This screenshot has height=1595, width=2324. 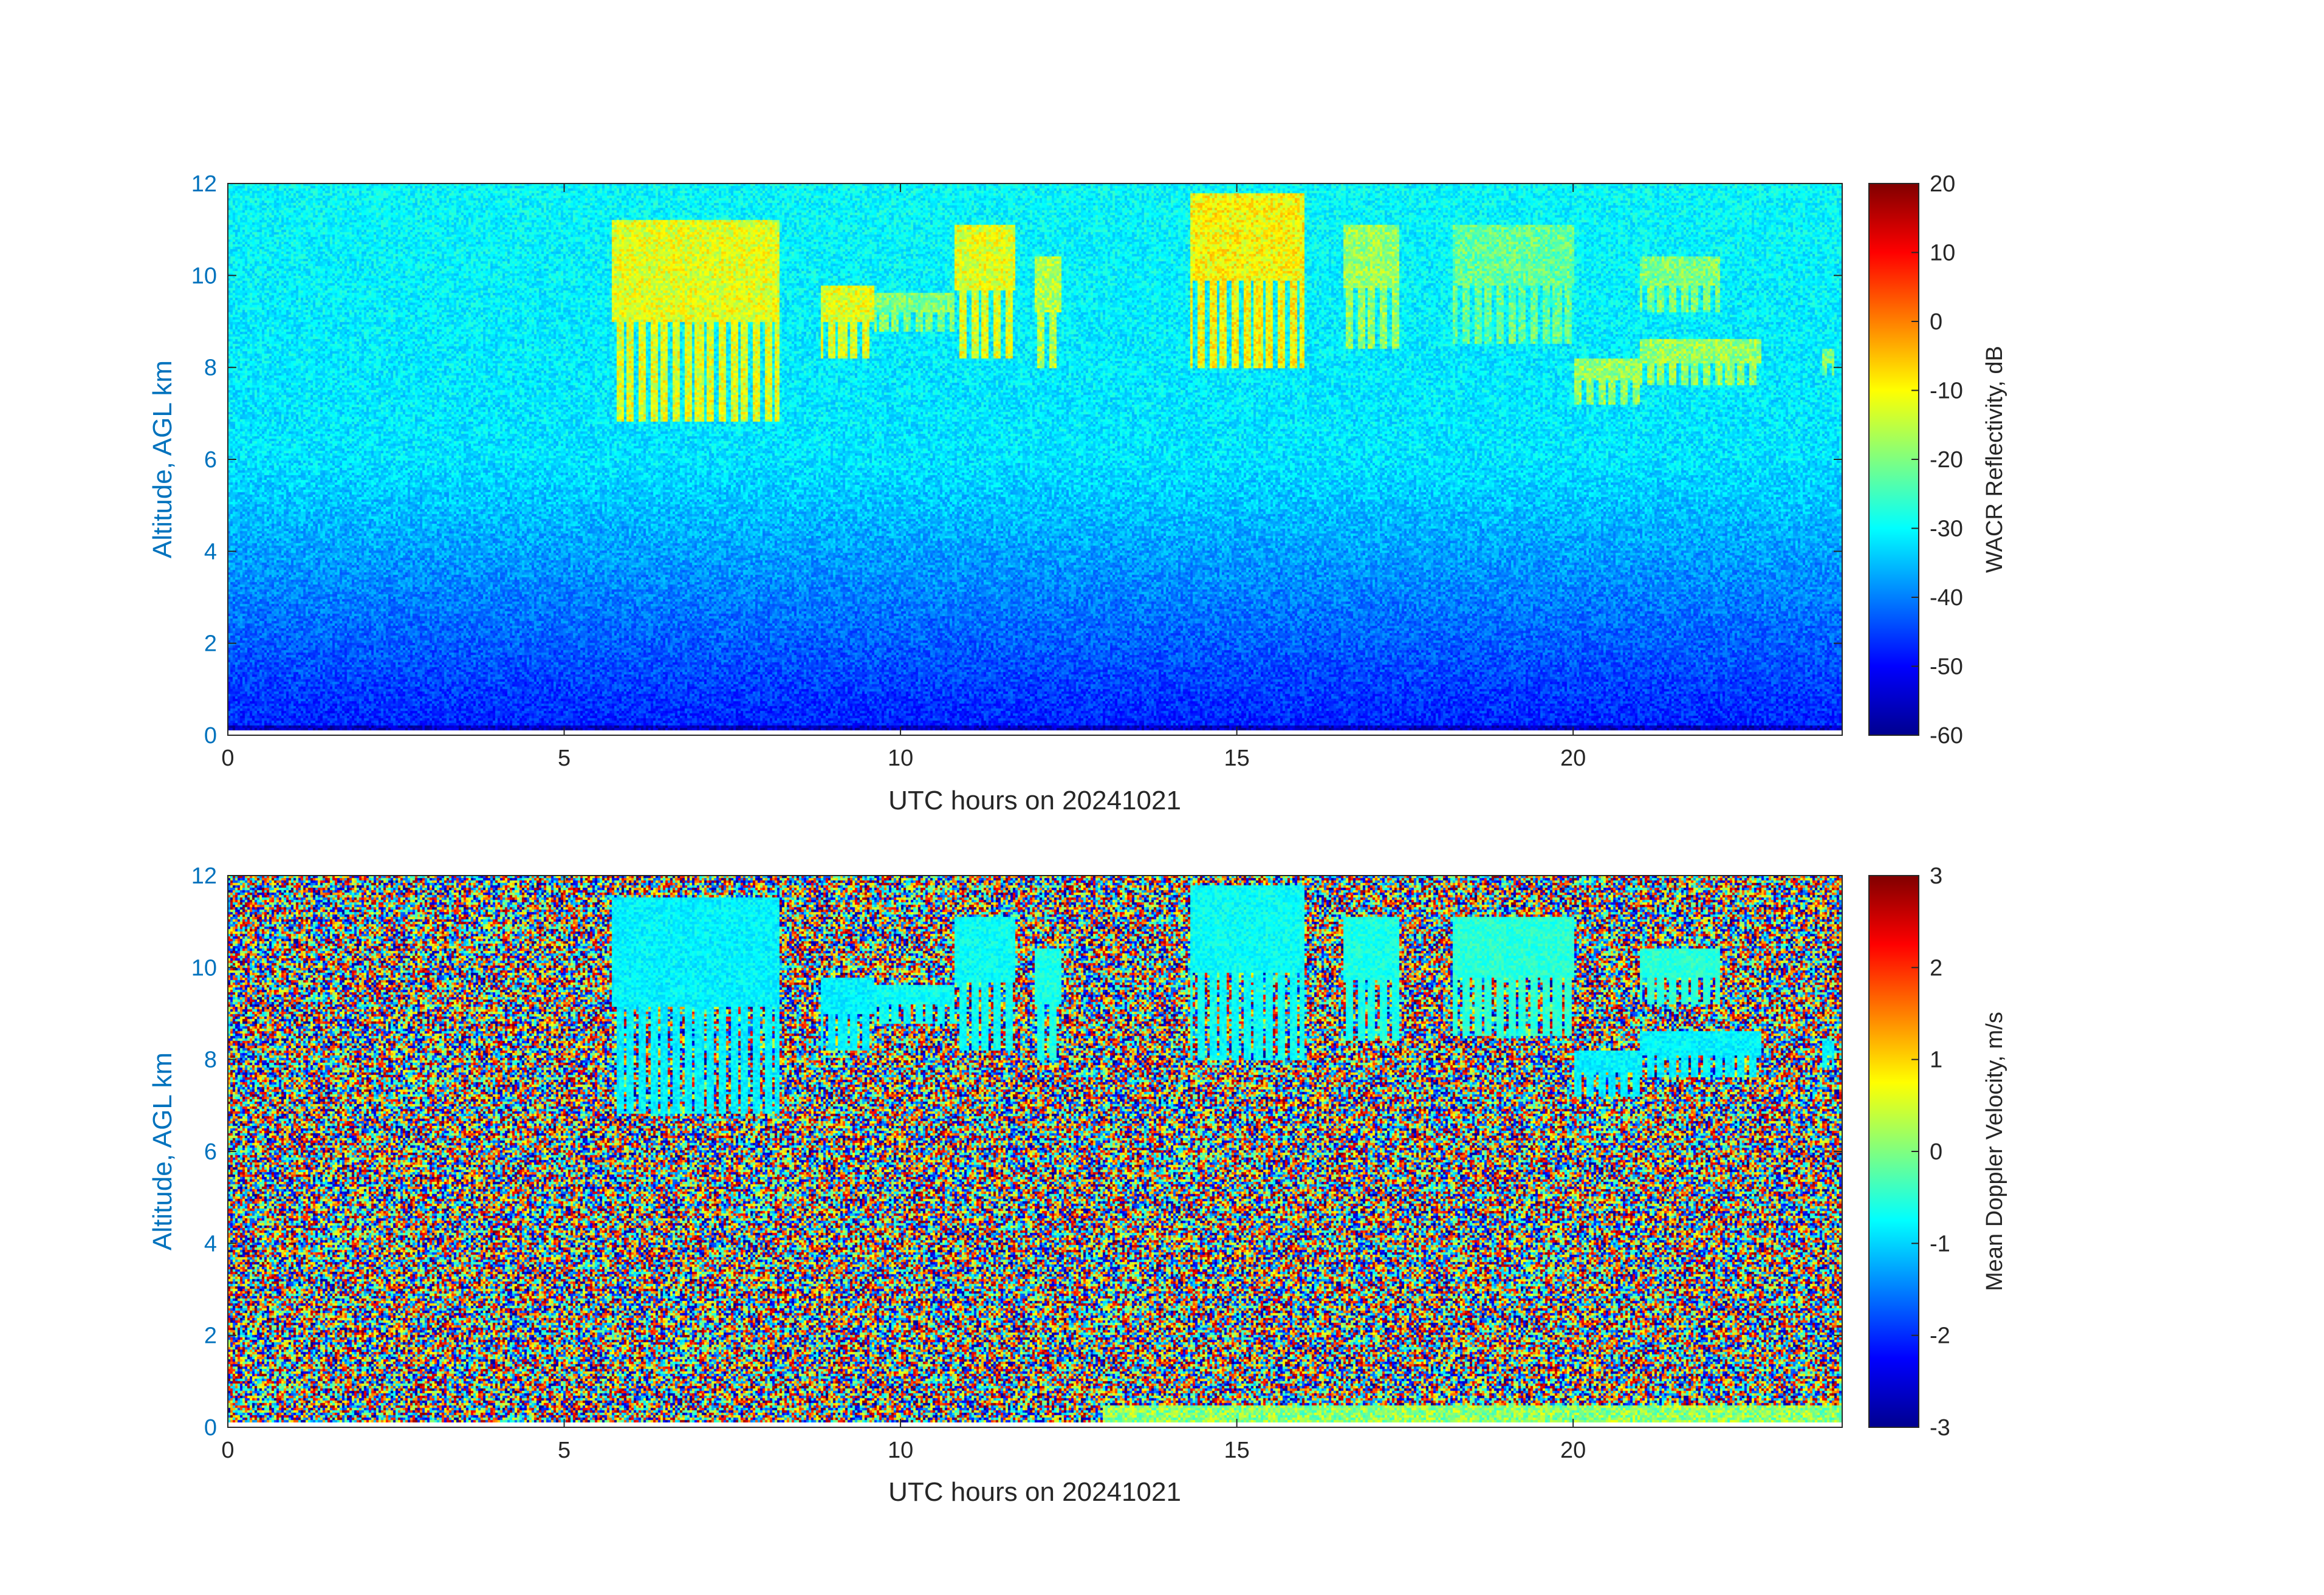 What do you see at coordinates (1946, 667) in the screenshot?
I see `colorbar-tick-label: -50` at bounding box center [1946, 667].